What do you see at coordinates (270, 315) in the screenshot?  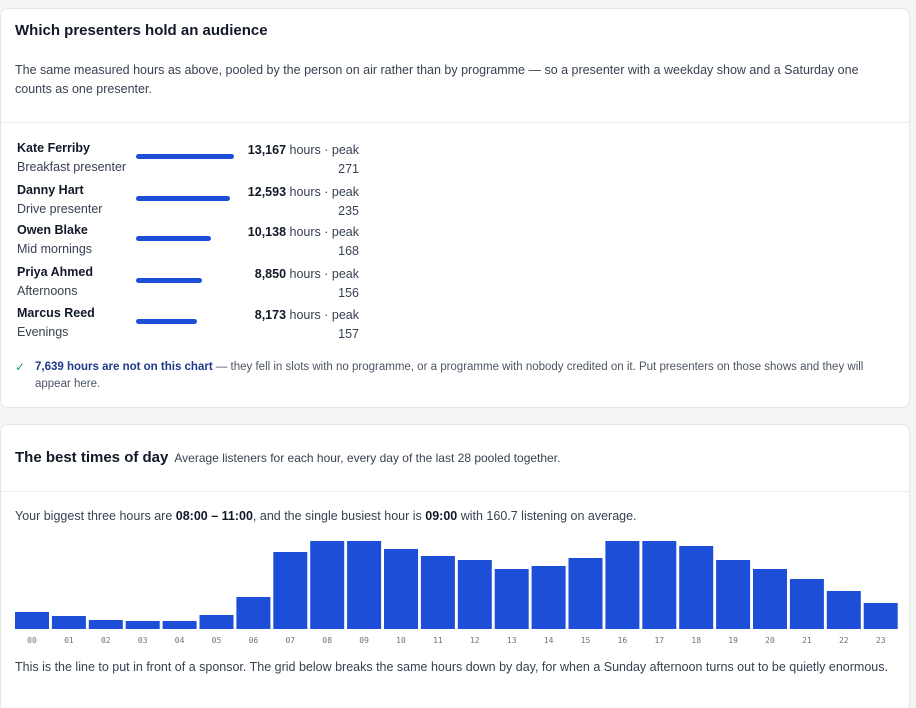 I see `presenter-hours: 8,173` at bounding box center [270, 315].